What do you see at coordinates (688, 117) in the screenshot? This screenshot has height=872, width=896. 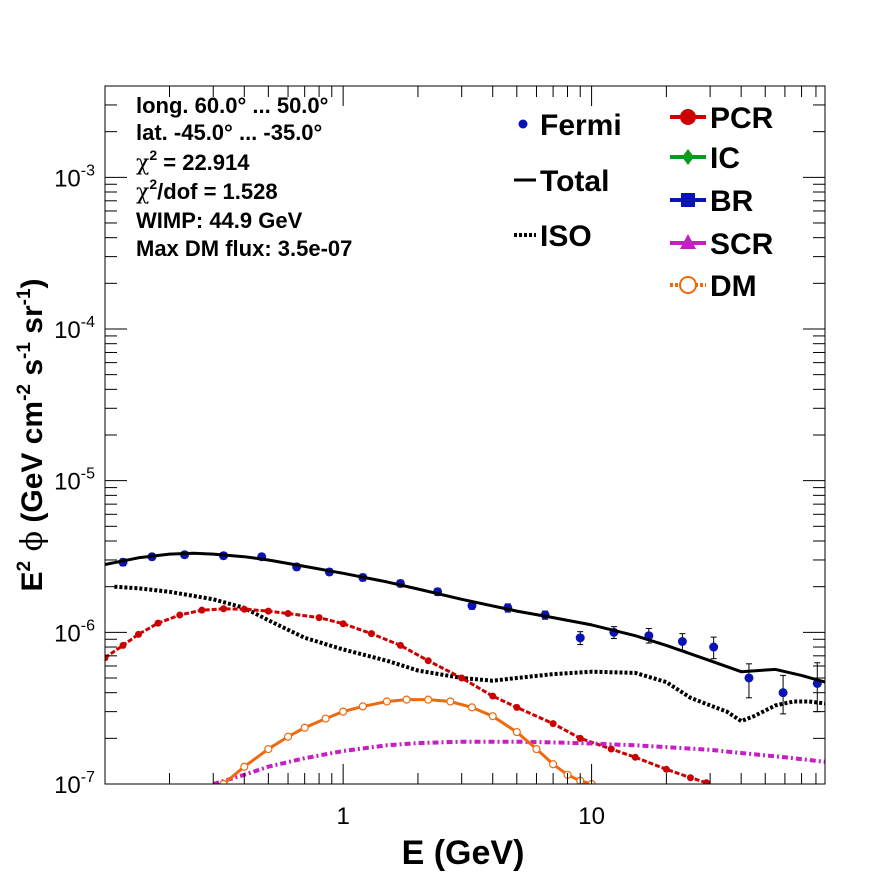 I see `legend-pcr-marker` at bounding box center [688, 117].